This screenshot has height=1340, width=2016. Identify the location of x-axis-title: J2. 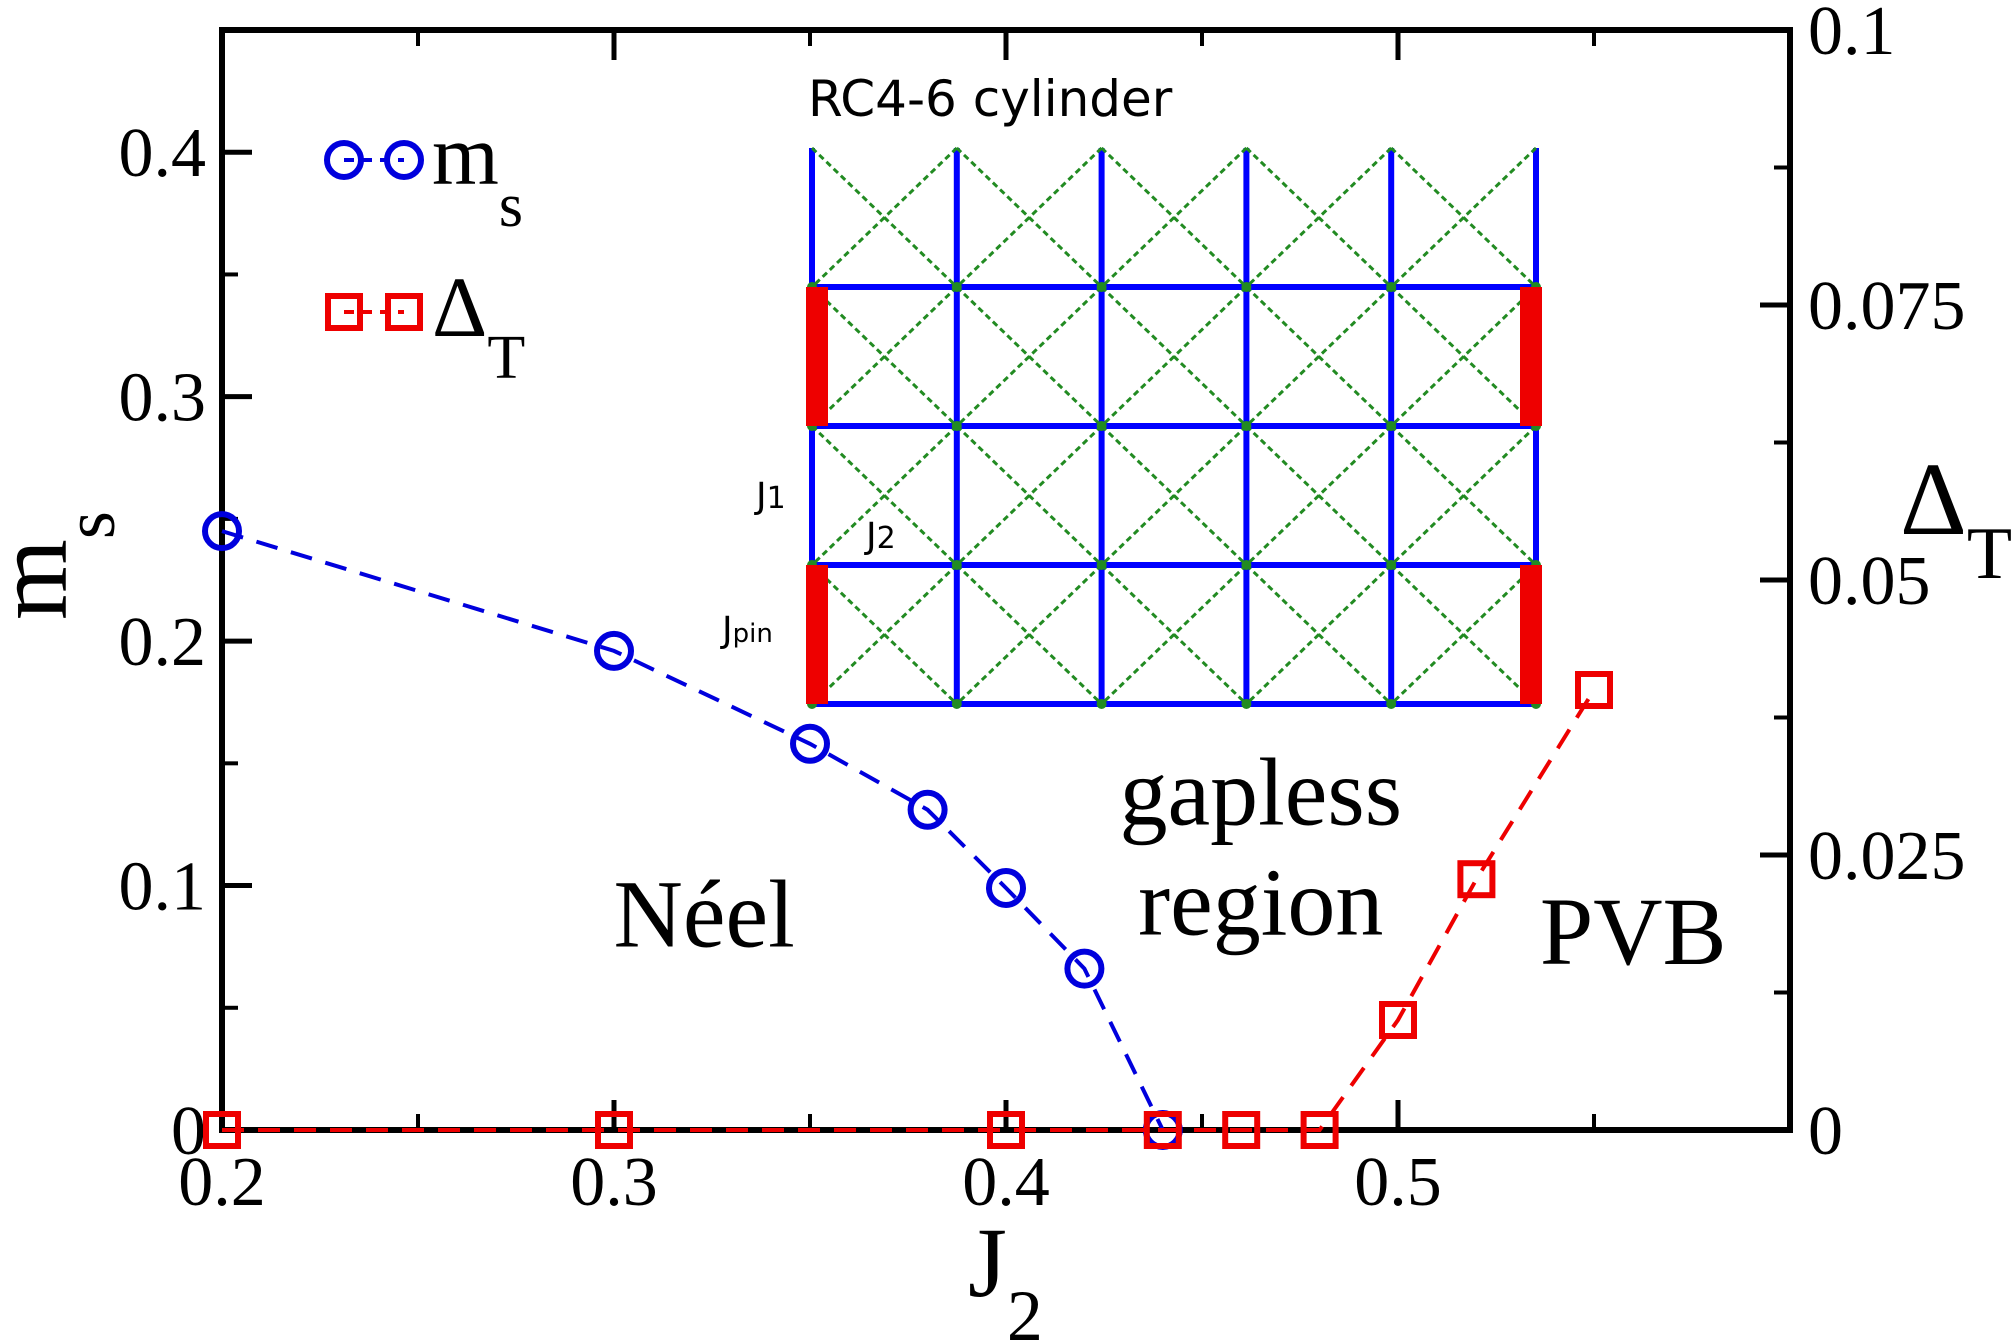
(1005, 1273).